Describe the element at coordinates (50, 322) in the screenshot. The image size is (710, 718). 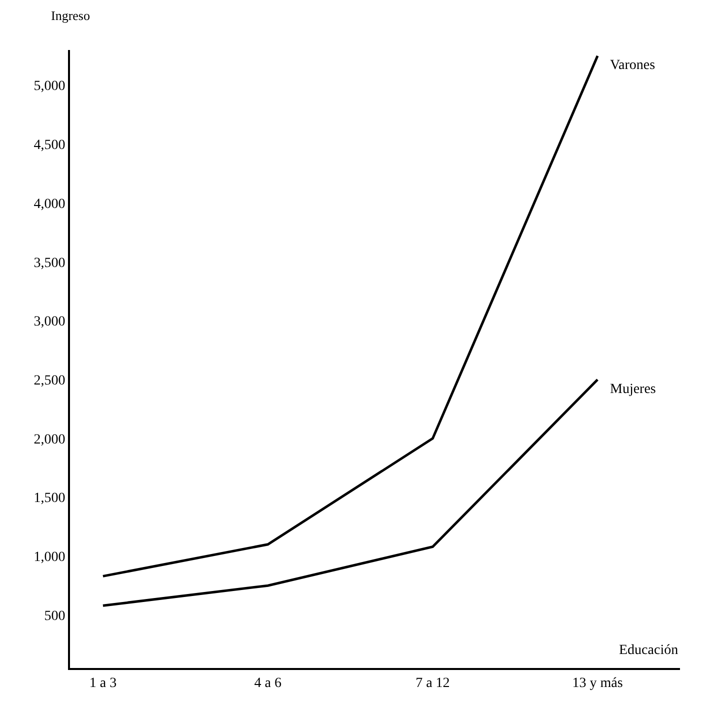
I see `y-tick-label: 3,000` at that location.